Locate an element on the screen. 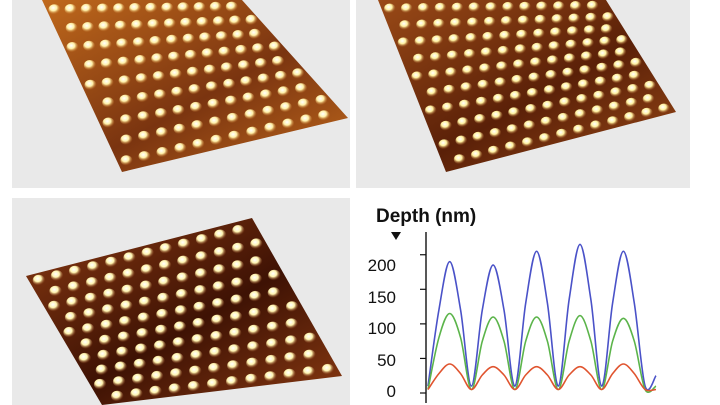  y-tick-label: 150 is located at coordinates (381, 297).